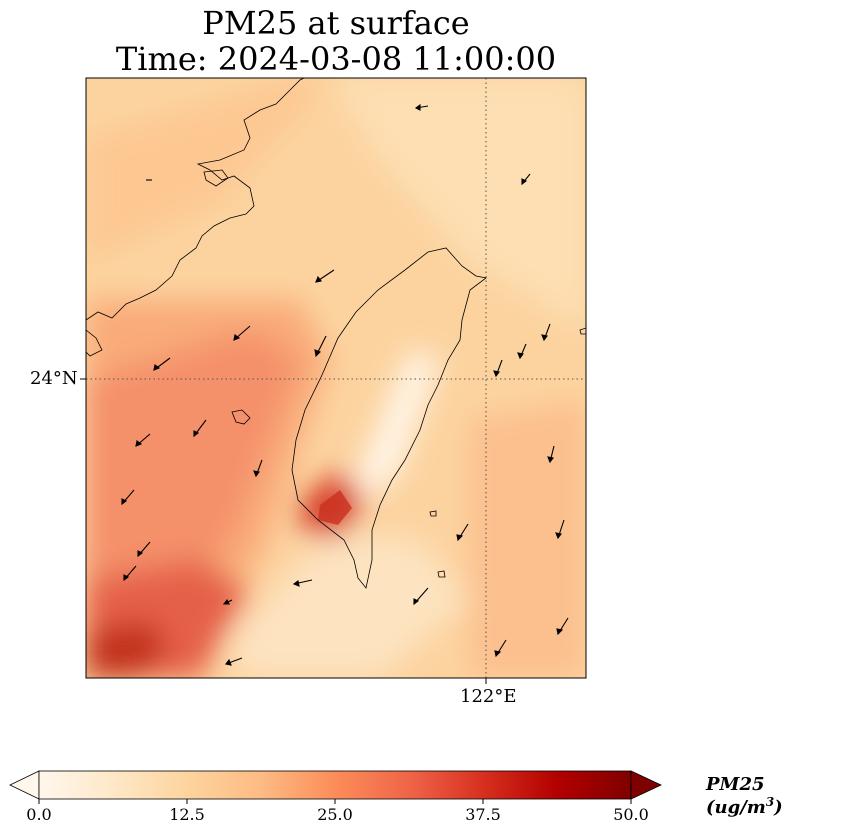 The width and height of the screenshot is (843, 836). What do you see at coordinates (528, 539) in the screenshot?
I see `pm25-moderate-region-east` at bounding box center [528, 539].